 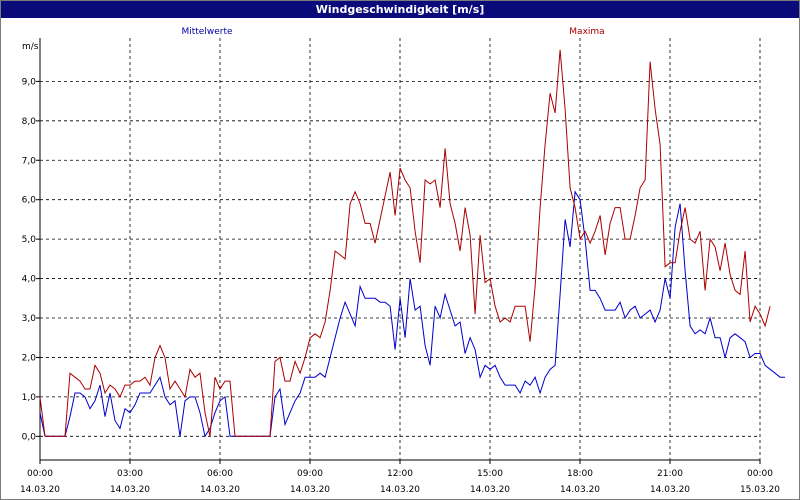 I want to click on x-tick-time: 15:00, so click(x=490, y=474).